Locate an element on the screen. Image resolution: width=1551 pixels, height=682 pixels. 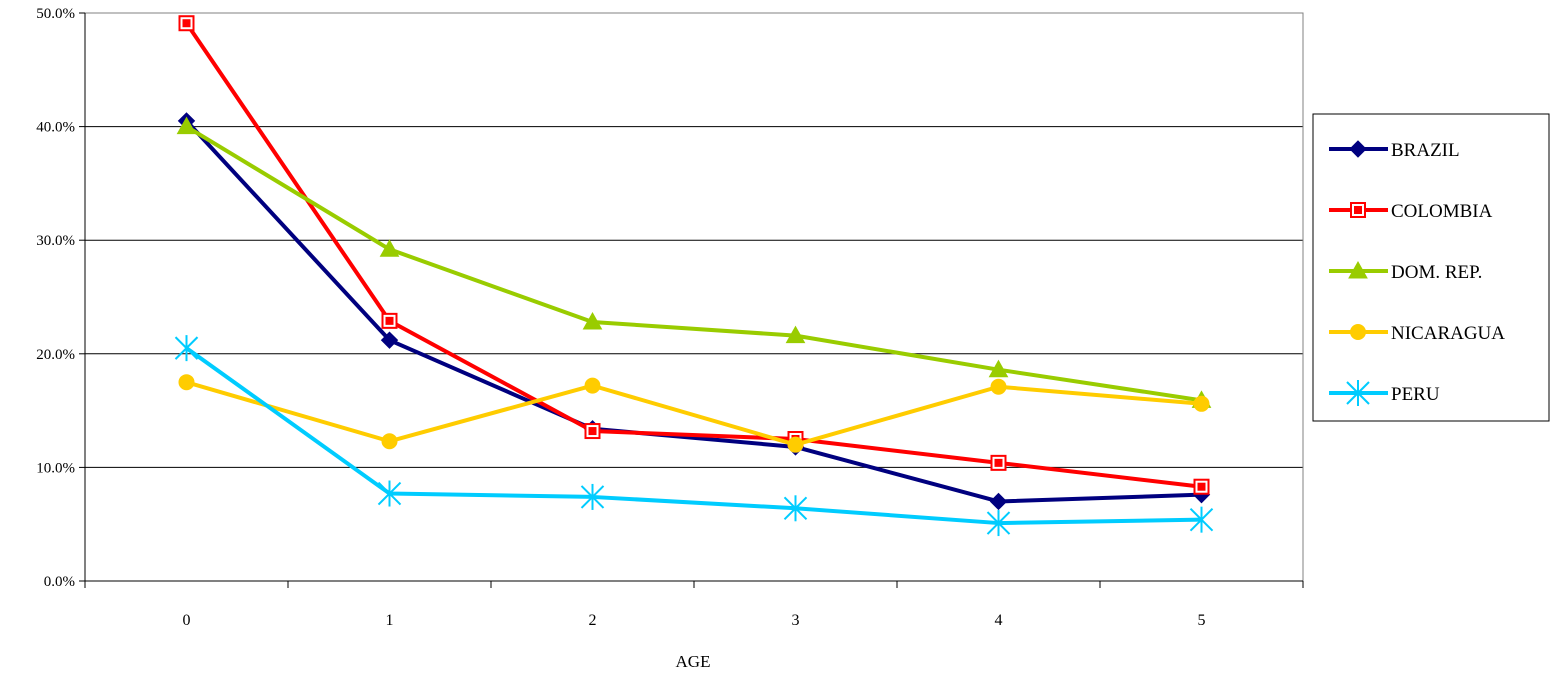
legend-item: BRAZIL is located at coordinates (1394, 150).